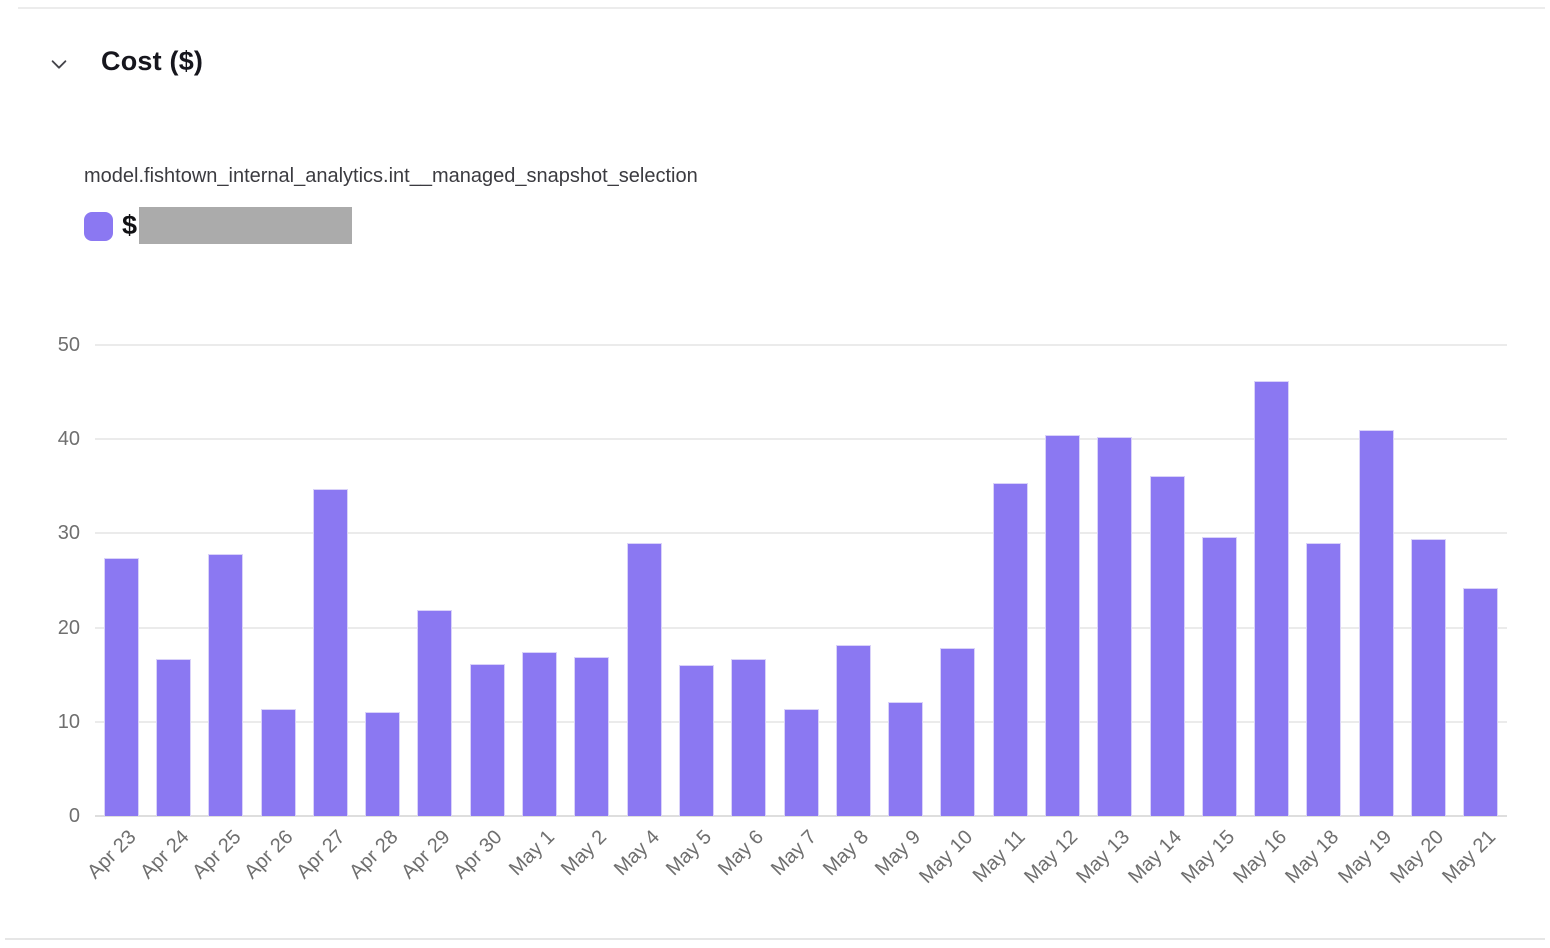 This screenshot has height=948, width=1550. Describe the element at coordinates (532, 853) in the screenshot. I see `x-axis-tick-label: May 1` at that location.